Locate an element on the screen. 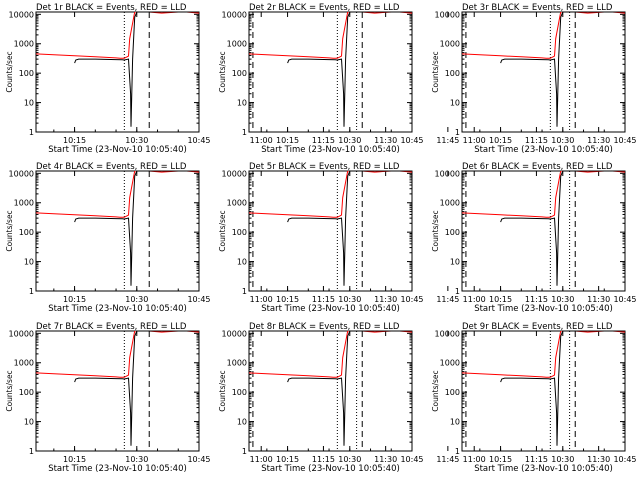  panel-title: Det 1r BLACK = Events, RED = LLD is located at coordinates (111, 8).